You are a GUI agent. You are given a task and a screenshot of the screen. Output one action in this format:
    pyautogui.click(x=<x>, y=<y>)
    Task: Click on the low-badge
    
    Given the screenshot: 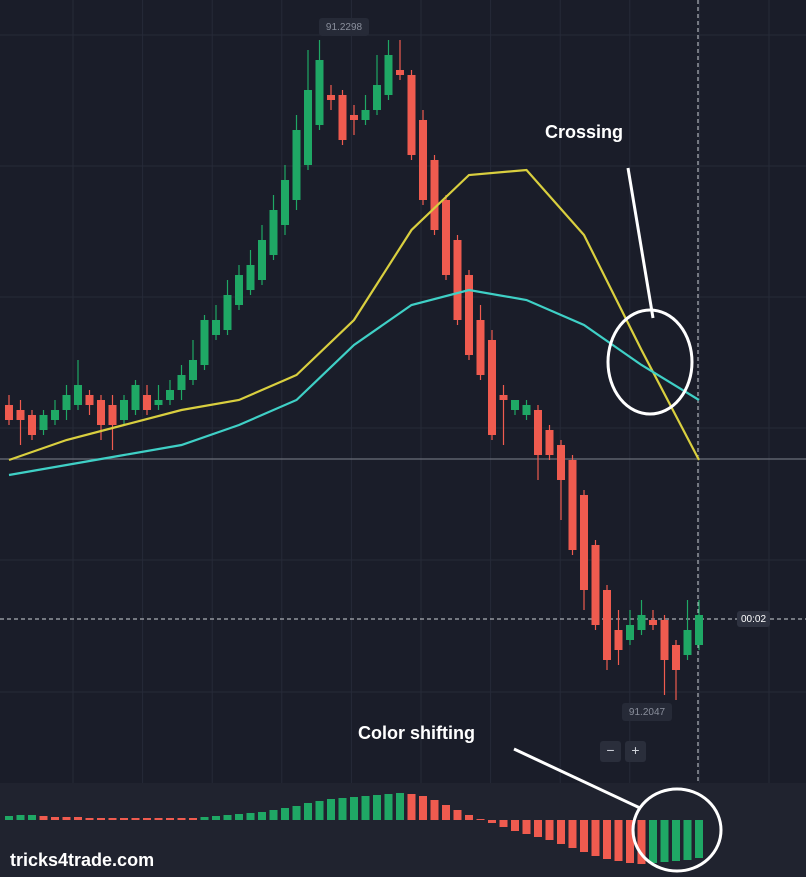 What is the action you would take?
    pyautogui.click(x=647, y=712)
    